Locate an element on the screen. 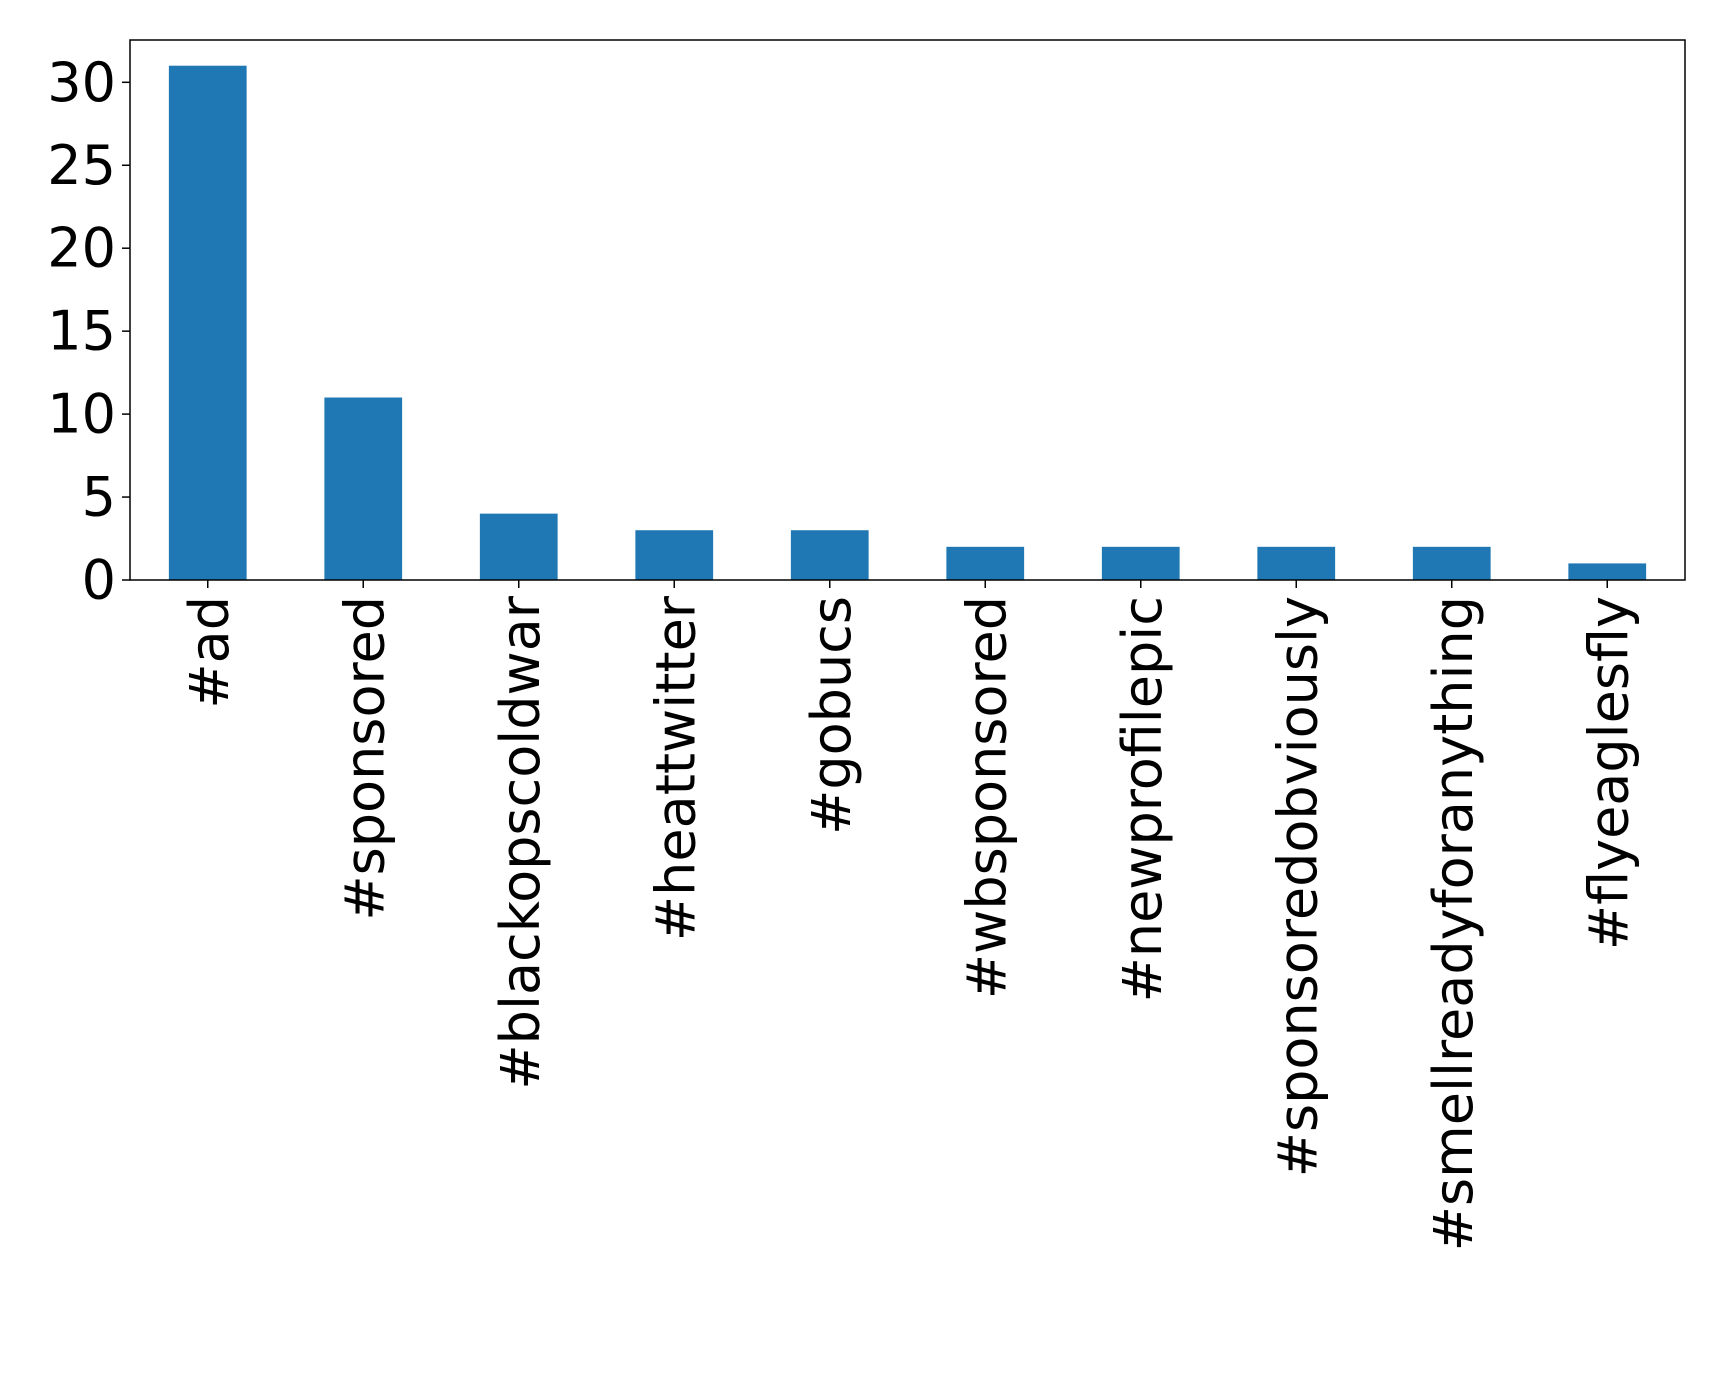 The height and width of the screenshot is (1386, 1719). y-axis: 0 5 10 15 20 25 30 is located at coordinates (88, 331).